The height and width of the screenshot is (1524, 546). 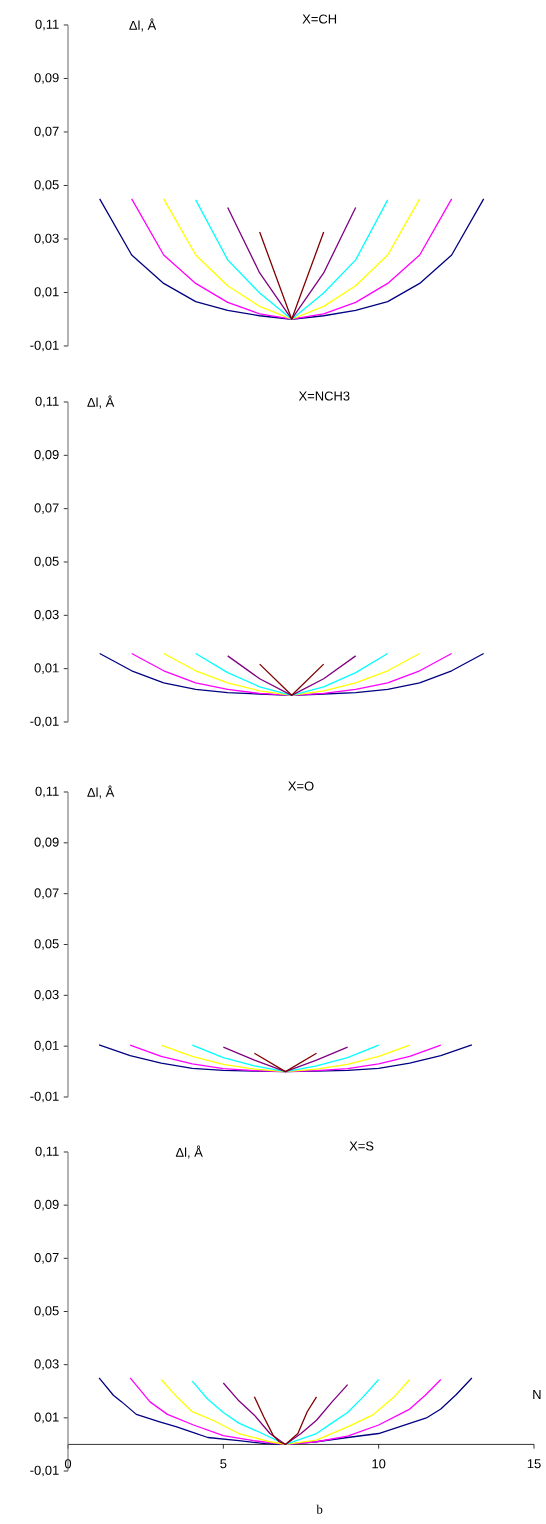 I want to click on chart-title: X=S, so click(x=361, y=1146).